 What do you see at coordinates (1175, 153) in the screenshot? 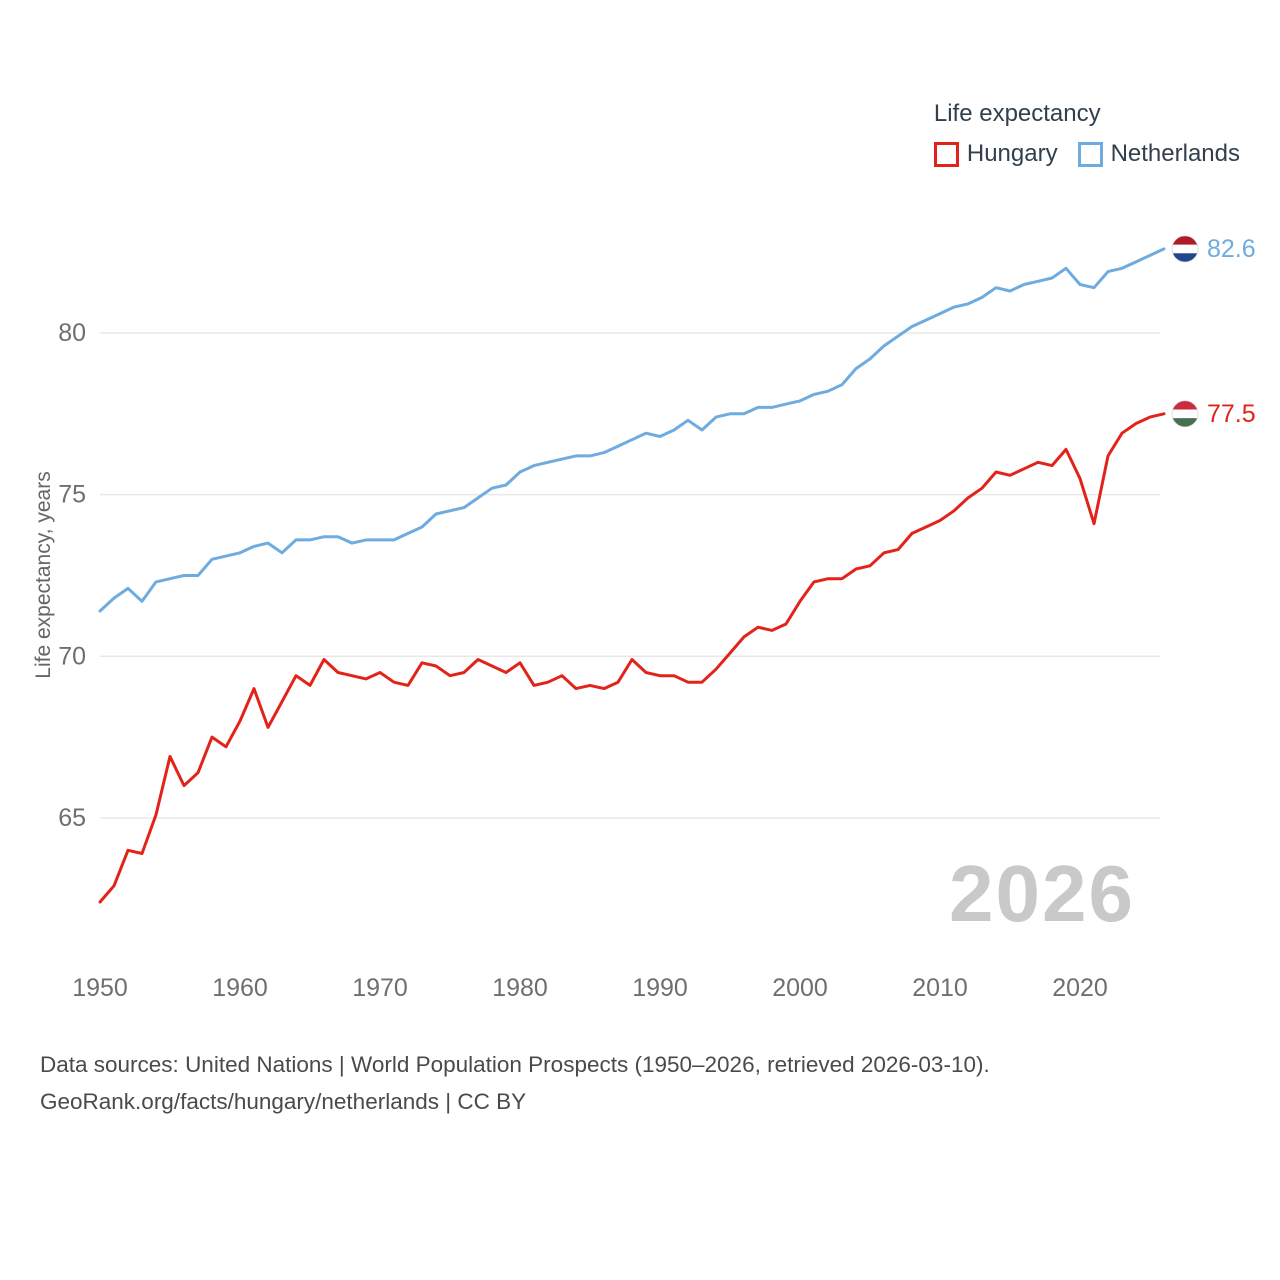
I see `legend-label-netherlands: Netherlands` at bounding box center [1175, 153].